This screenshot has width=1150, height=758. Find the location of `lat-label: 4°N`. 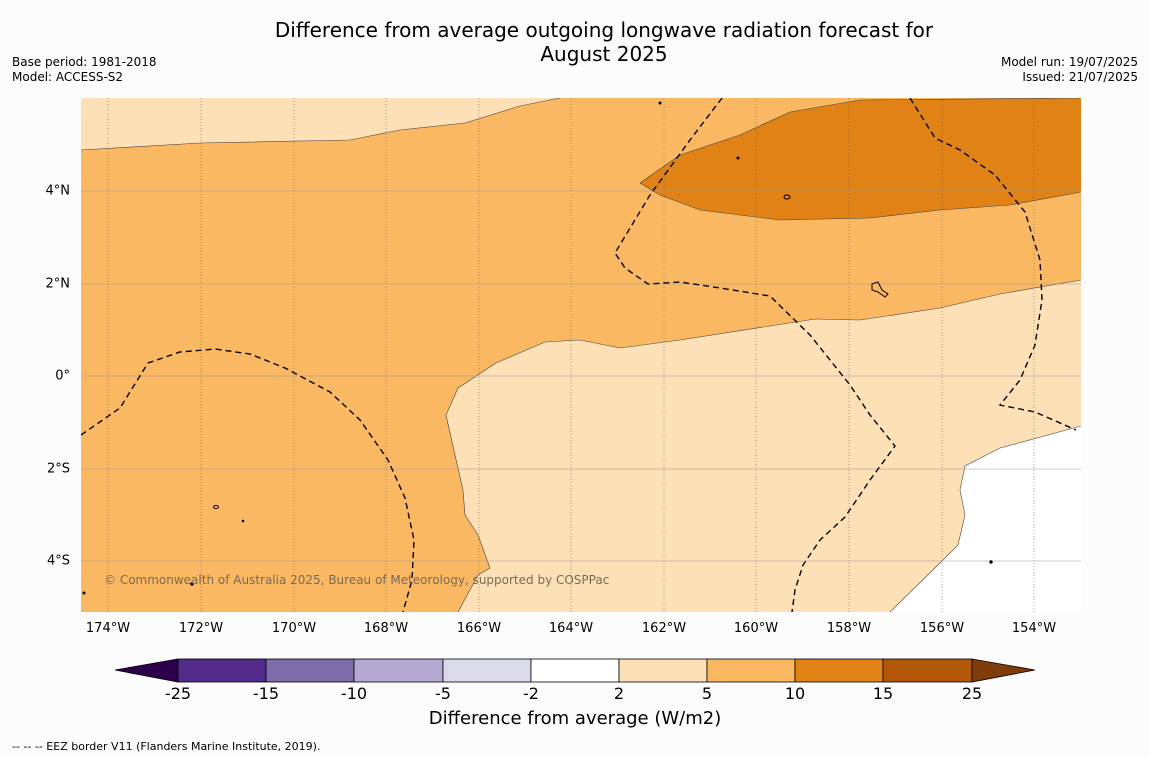

lat-label: 4°N is located at coordinates (58, 191).